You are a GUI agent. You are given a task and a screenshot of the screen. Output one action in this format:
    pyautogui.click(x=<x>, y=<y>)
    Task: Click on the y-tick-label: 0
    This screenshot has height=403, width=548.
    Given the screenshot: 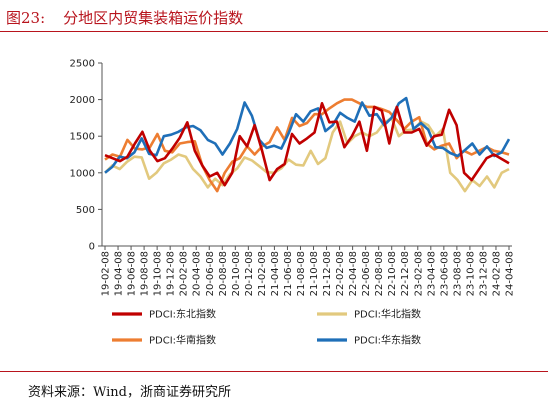 What is the action you would take?
    pyautogui.click(x=92, y=247)
    